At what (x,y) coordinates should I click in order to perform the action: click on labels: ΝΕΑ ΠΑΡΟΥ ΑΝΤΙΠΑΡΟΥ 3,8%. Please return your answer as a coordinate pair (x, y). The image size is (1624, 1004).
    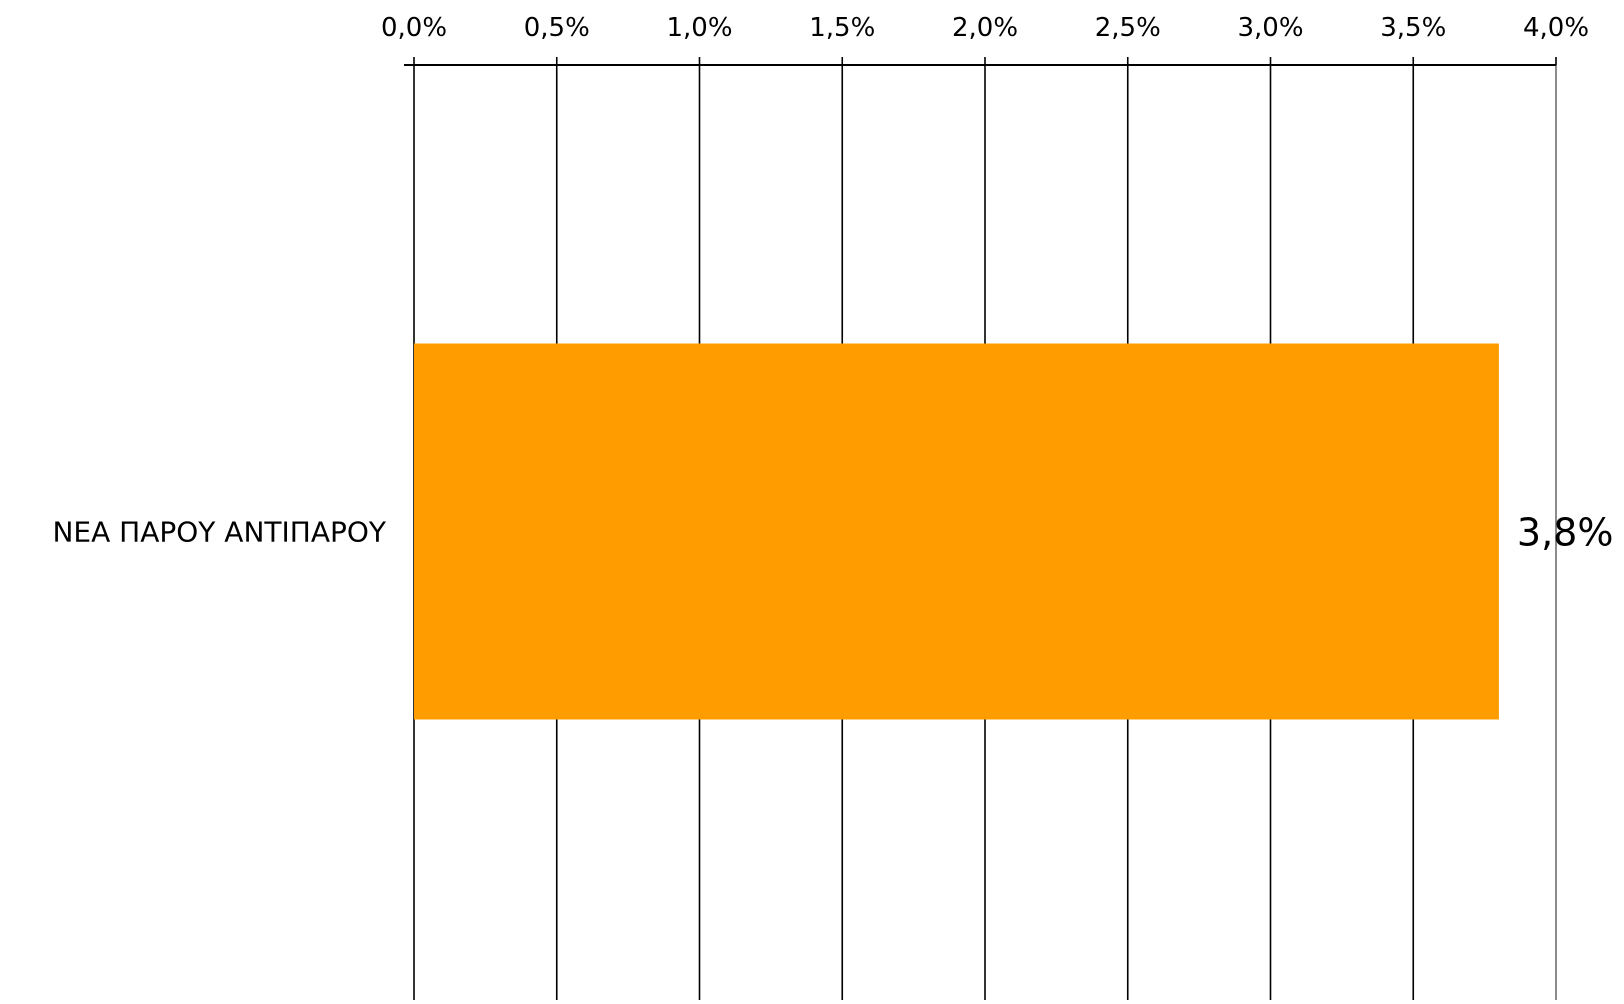
    Looking at the image, I should click on (832, 533).